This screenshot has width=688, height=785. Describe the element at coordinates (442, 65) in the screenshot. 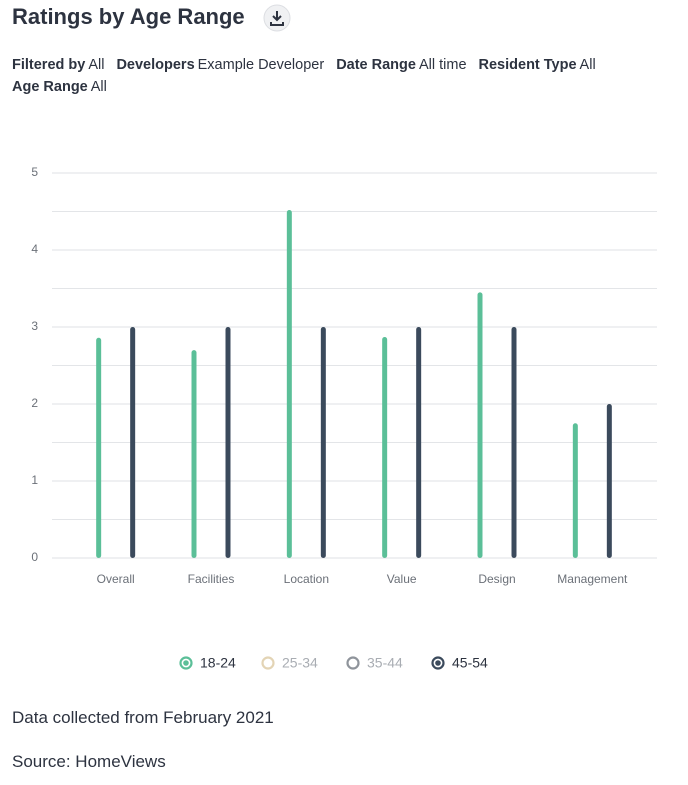

I see `filter-value: All time` at that location.